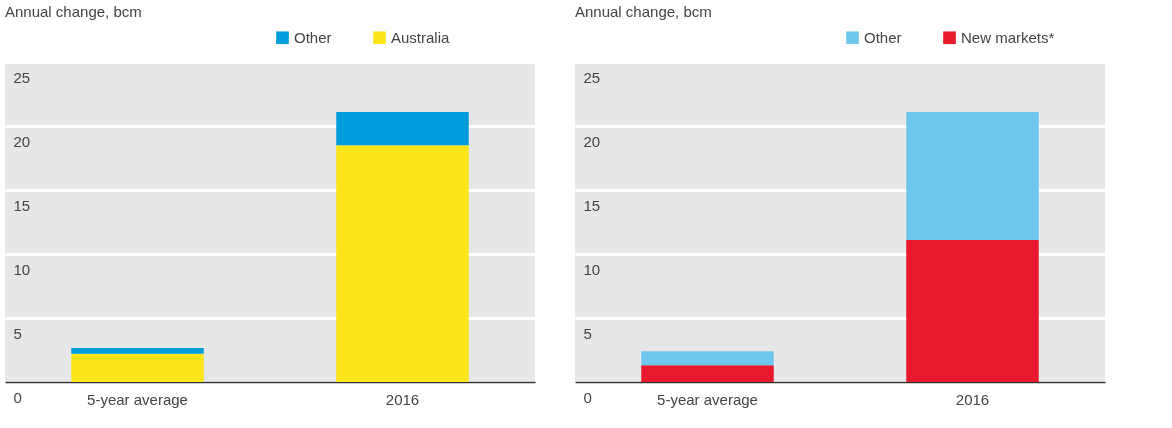  I want to click on legend-label: New markets*, so click(1008, 37).